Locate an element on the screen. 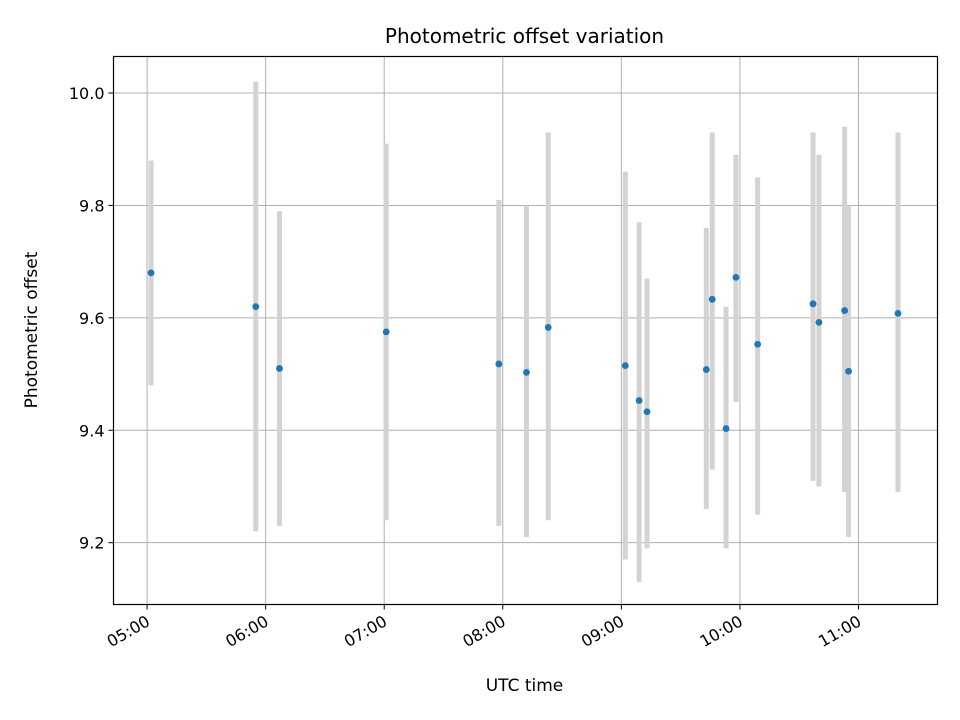  y-tick-label: 9.8 is located at coordinates (91, 205).